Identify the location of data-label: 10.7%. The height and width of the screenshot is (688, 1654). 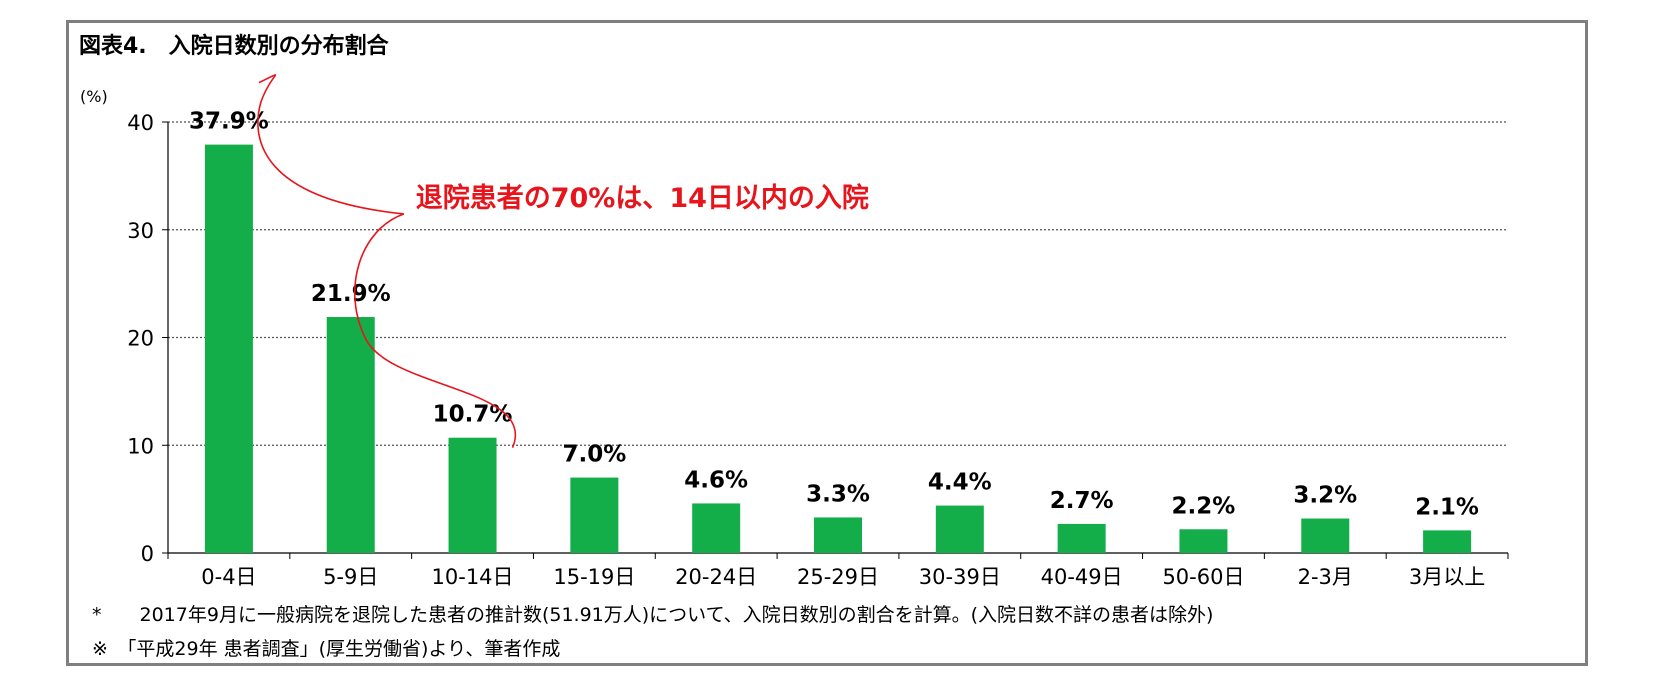
(473, 415).